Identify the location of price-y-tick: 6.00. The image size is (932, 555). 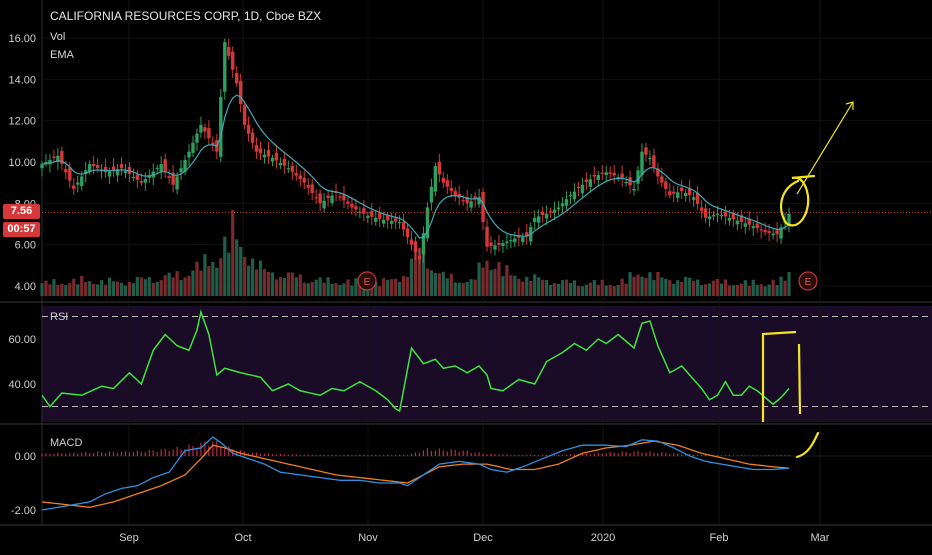
(25, 246).